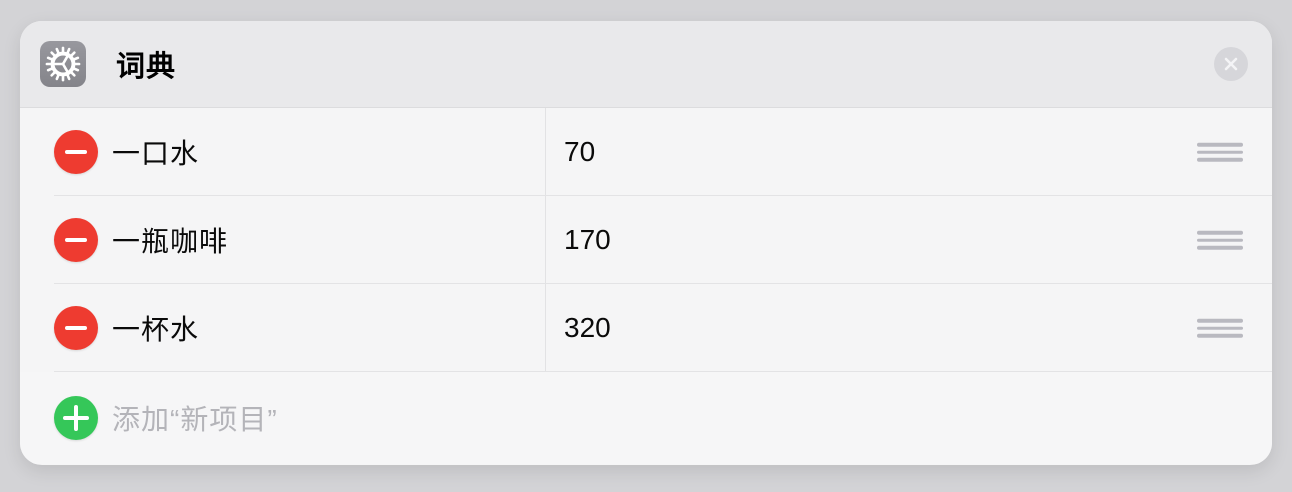 Image resolution: width=1292 pixels, height=492 pixels. What do you see at coordinates (587, 327) in the screenshot?
I see `value-field: 320` at bounding box center [587, 327].